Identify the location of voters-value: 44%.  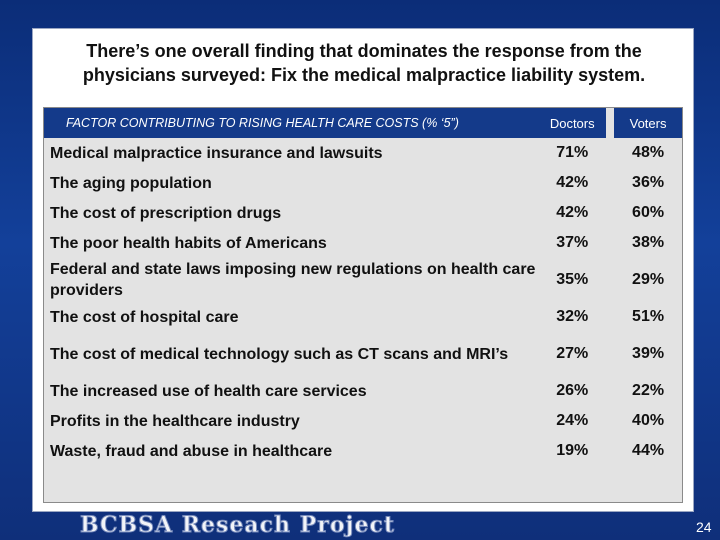
(648, 450).